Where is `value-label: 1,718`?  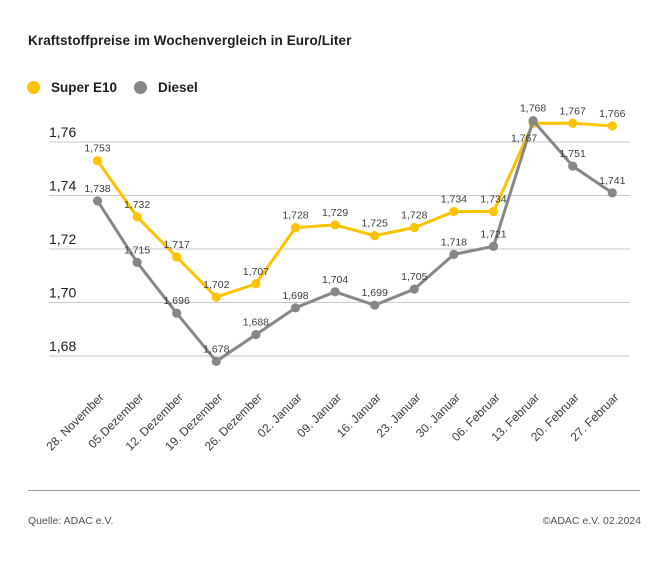
value-label: 1,718 is located at coordinates (454, 242).